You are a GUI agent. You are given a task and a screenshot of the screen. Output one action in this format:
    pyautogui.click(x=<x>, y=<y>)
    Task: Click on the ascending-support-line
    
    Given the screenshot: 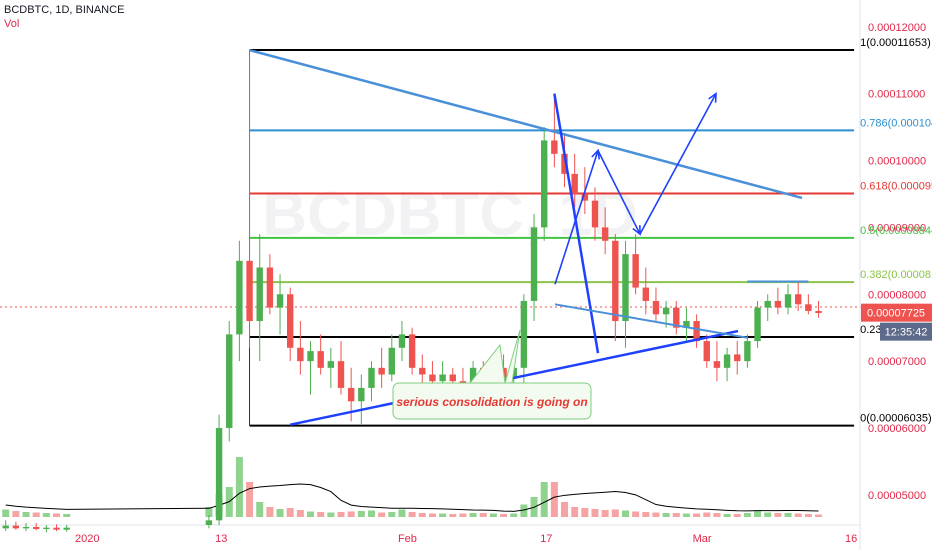 What is the action you would take?
    pyautogui.click(x=514, y=377)
    